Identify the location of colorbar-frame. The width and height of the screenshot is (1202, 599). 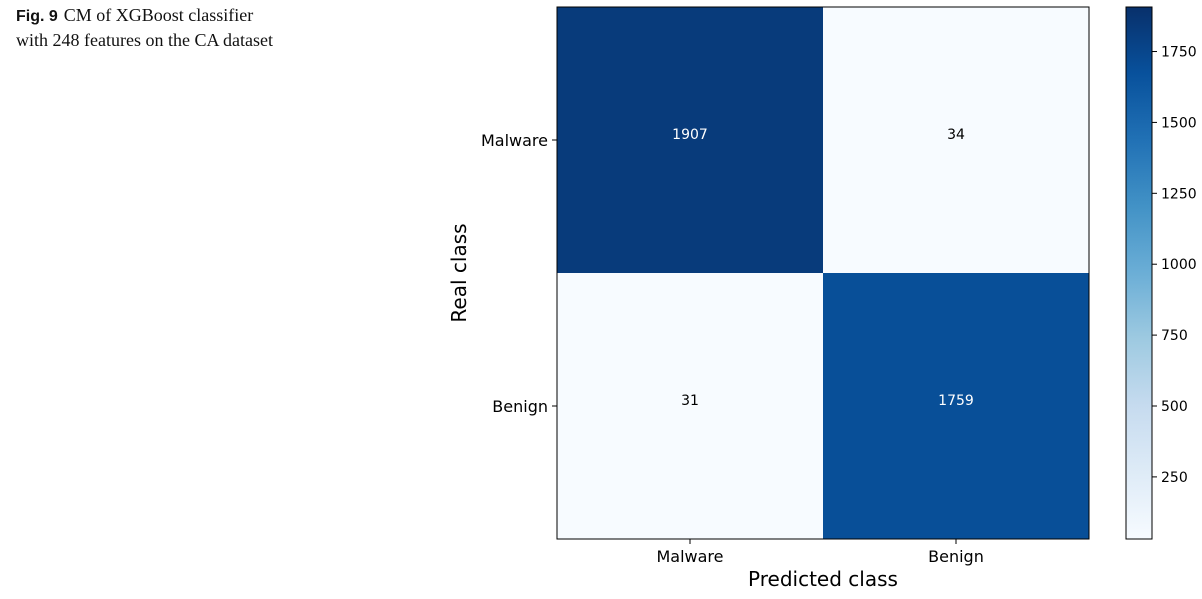
(1139, 273).